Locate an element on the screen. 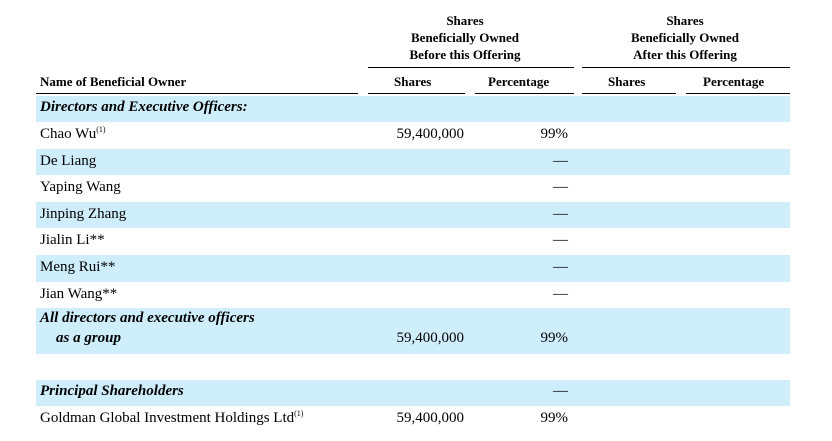 This screenshot has height=441, width=832. after-header-line-2: Beneficially Owned is located at coordinates (685, 37).